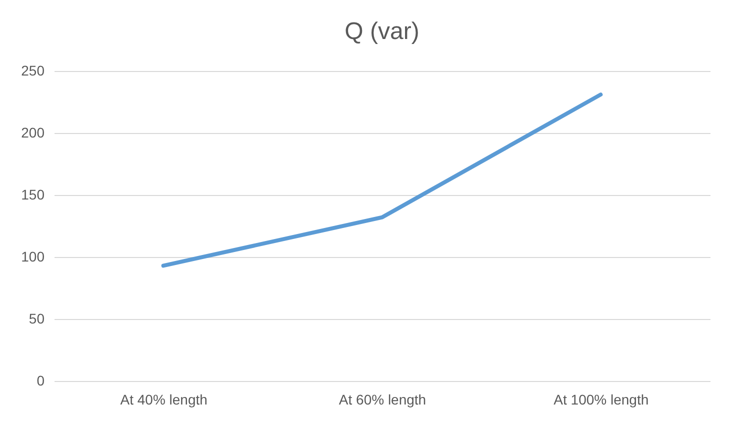  I want to click on y-tick-label: 200, so click(33, 132).